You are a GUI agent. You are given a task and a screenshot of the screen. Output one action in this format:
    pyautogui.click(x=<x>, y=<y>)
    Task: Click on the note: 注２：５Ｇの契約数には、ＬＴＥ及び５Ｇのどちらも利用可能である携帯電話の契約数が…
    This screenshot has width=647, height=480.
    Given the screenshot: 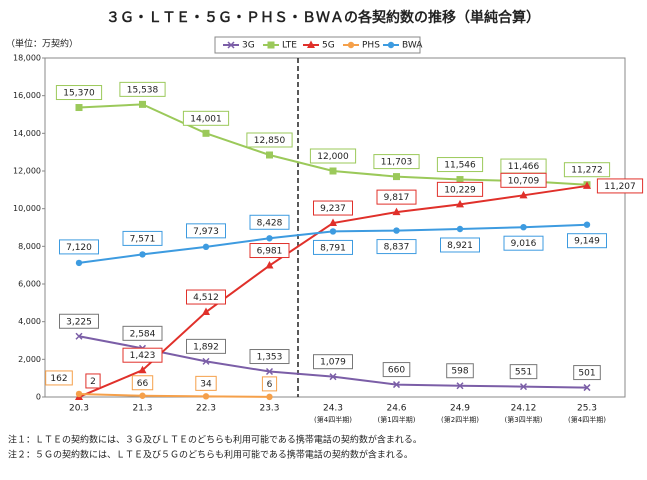 What is the action you would take?
    pyautogui.click(x=210, y=455)
    